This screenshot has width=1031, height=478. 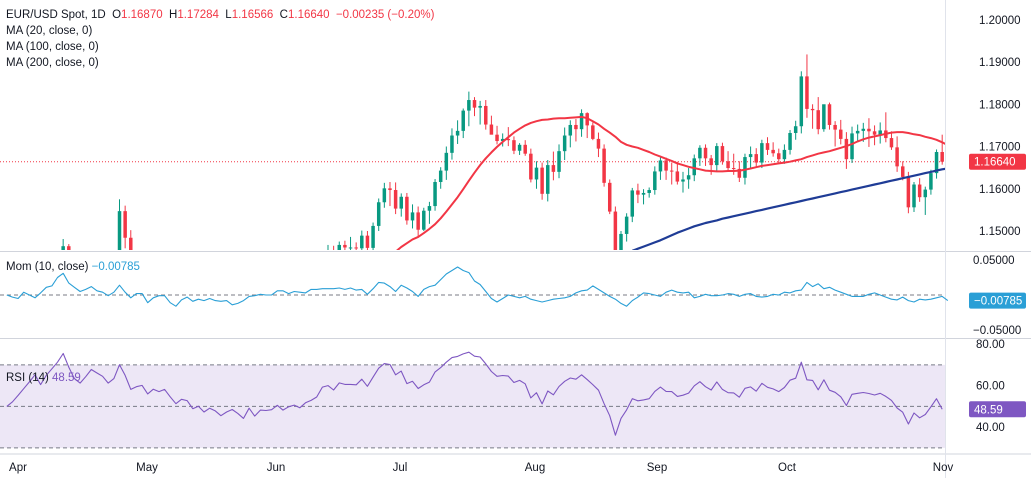 I want to click on ma100-line, so click(x=788, y=208).